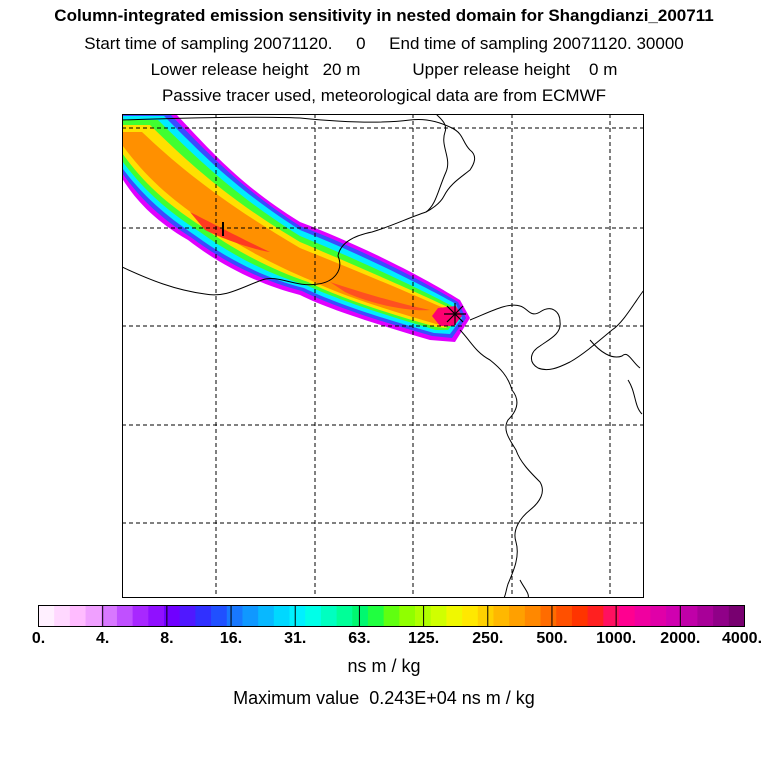 The height and width of the screenshot is (768, 768). Describe the element at coordinates (384, 698) in the screenshot. I see `maximum-value-text: Maximum value 0.243E+04 ns m / kg` at that location.